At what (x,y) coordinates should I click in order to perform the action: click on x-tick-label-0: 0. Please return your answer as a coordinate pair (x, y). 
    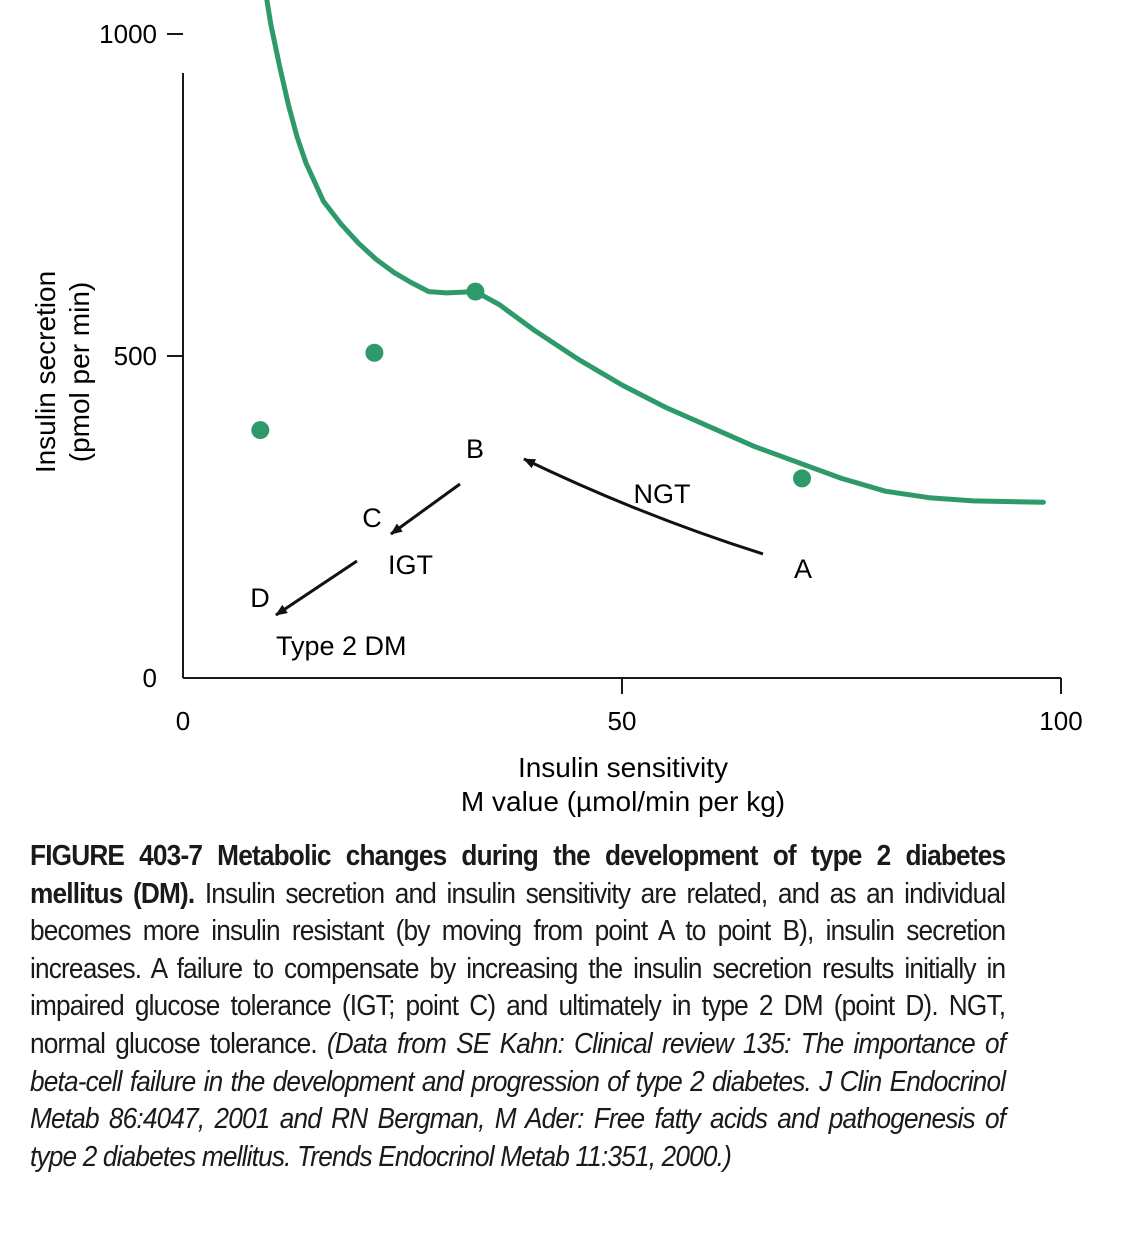
    Looking at the image, I should click on (183, 721).